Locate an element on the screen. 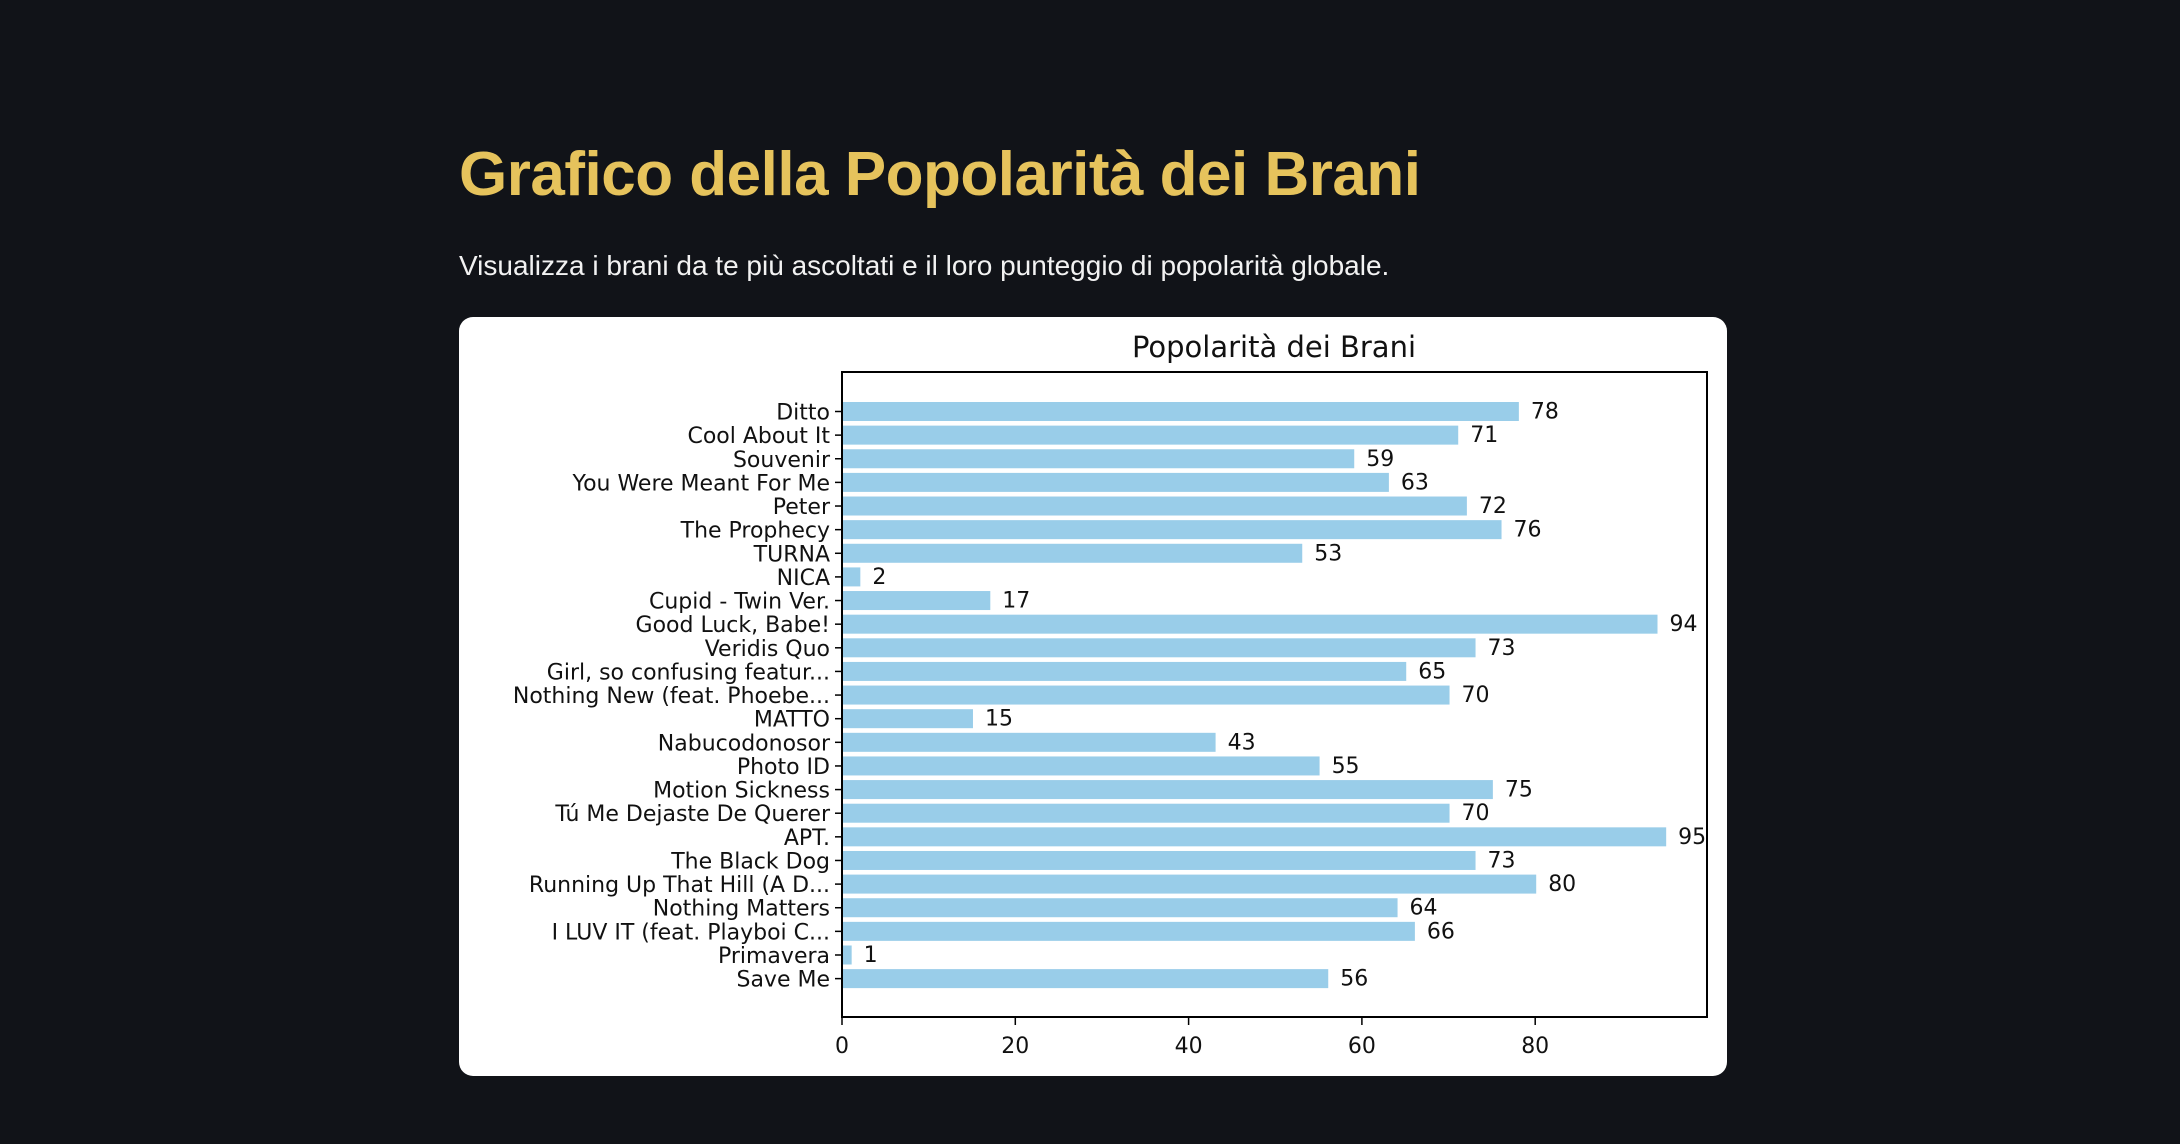 The height and width of the screenshot is (1144, 2180). value-label: 43 is located at coordinates (1242, 742).